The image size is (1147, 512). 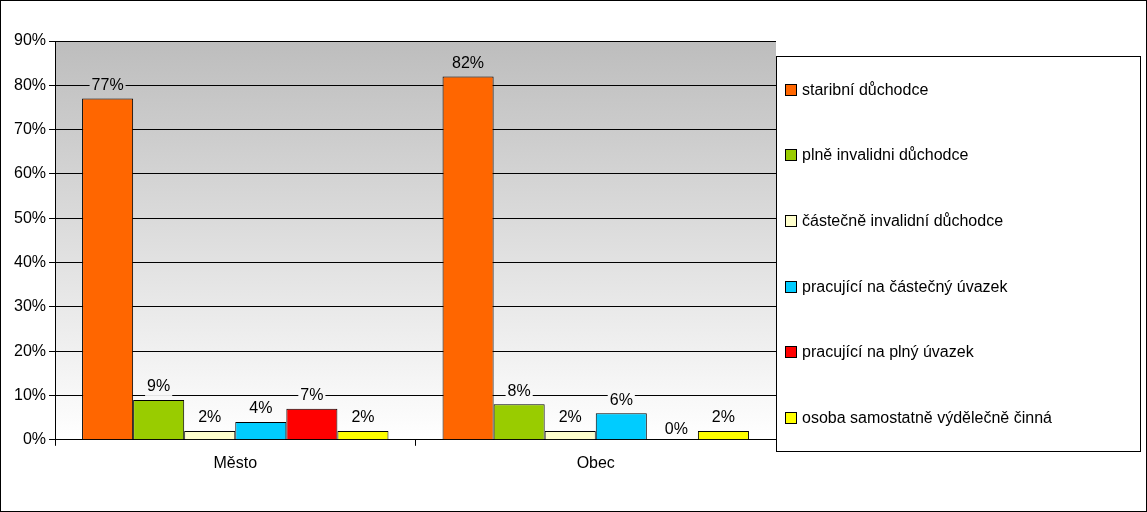 What do you see at coordinates (885, 155) in the screenshot?
I see `legend-label: plně invalidni důchodce` at bounding box center [885, 155].